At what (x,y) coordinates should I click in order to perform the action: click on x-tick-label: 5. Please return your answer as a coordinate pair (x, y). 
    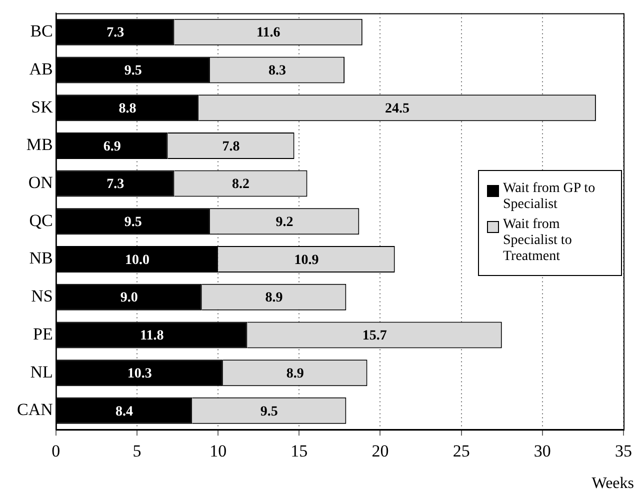
    Looking at the image, I should click on (137, 450).